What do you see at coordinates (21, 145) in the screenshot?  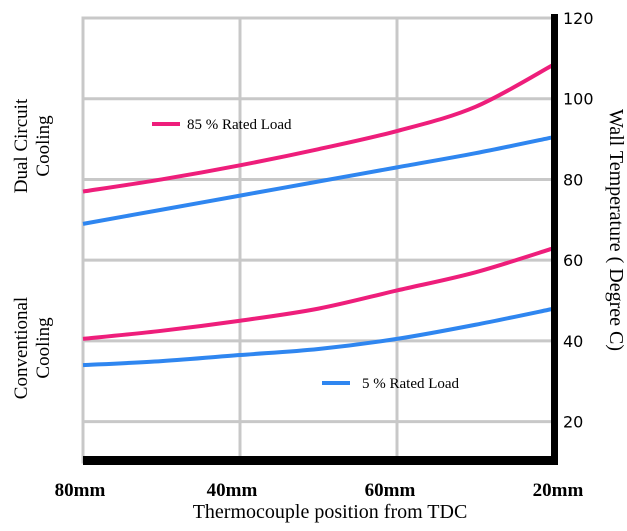 I see `group-label-dual-line1: Dual Circuit` at bounding box center [21, 145].